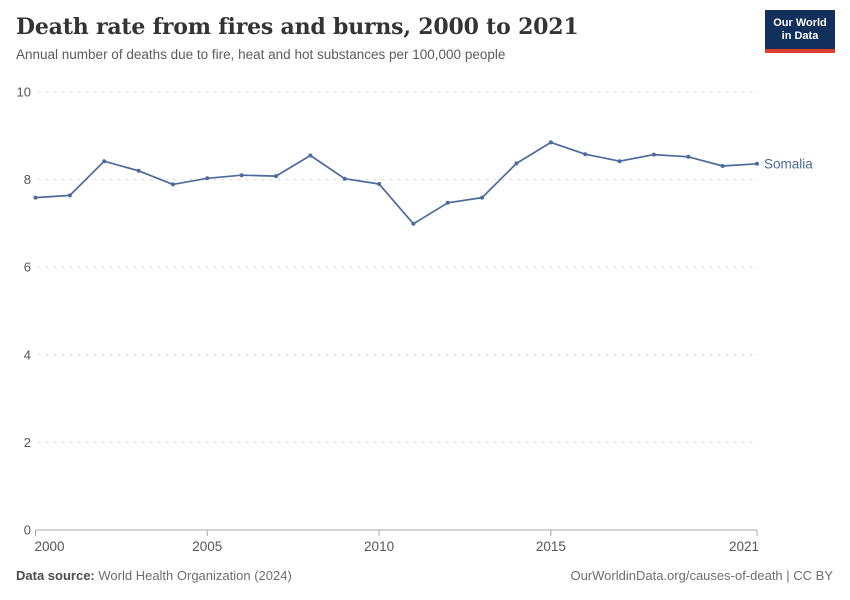 The width and height of the screenshot is (850, 600). What do you see at coordinates (207, 546) in the screenshot?
I see `x-tick-label: 2005` at bounding box center [207, 546].